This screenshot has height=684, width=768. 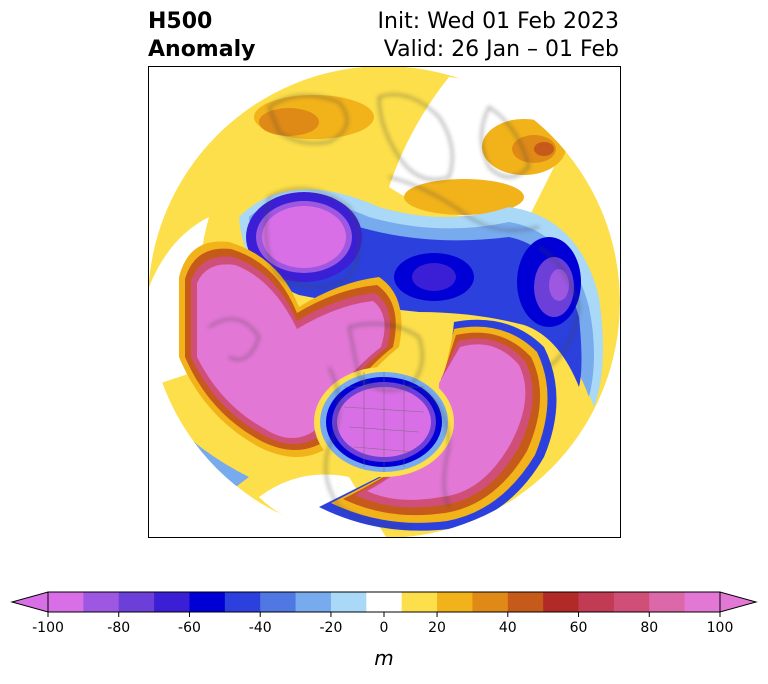 What do you see at coordinates (384, 627) in the screenshot?
I see `colorbar-tick-label: 0` at bounding box center [384, 627].